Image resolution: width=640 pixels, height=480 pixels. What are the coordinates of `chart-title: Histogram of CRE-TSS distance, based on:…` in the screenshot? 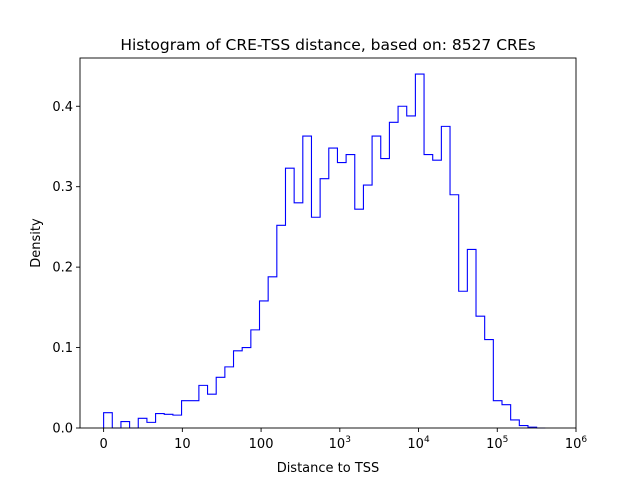 It's located at (327, 45).